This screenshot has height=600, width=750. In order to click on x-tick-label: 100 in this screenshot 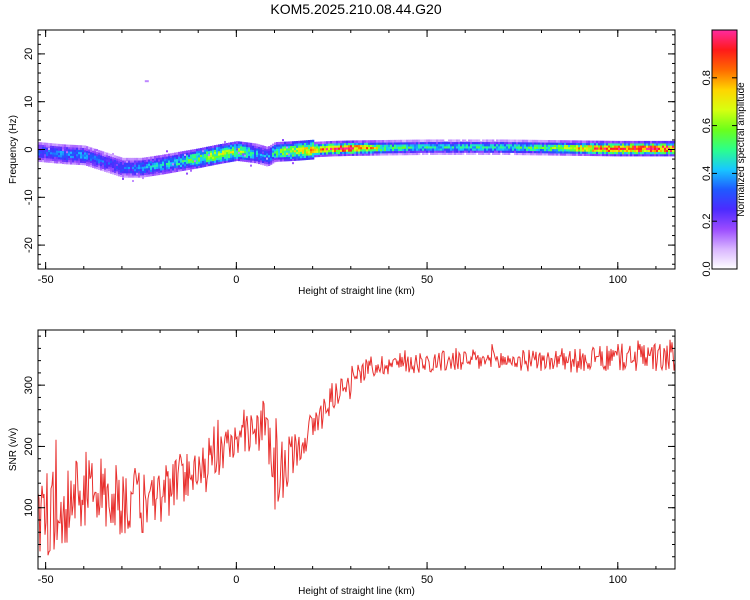, I will do `click(618, 280)`.